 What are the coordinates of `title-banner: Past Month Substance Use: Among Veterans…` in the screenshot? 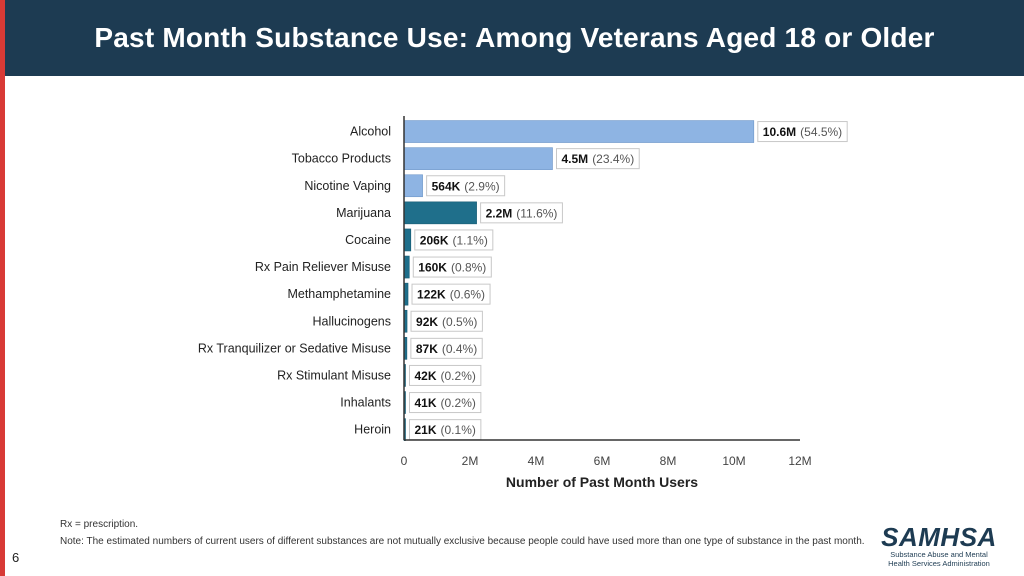 It's located at (514, 38).